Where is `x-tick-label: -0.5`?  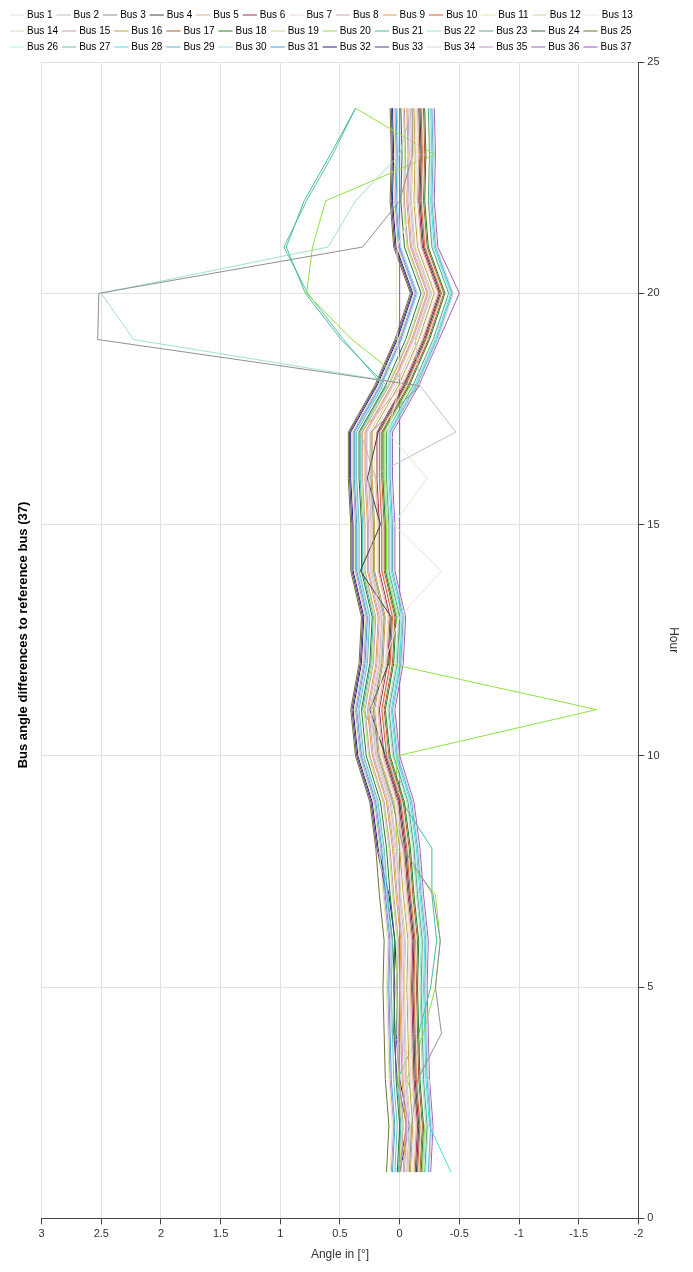 x-tick-label: -0.5 is located at coordinates (459, 1233).